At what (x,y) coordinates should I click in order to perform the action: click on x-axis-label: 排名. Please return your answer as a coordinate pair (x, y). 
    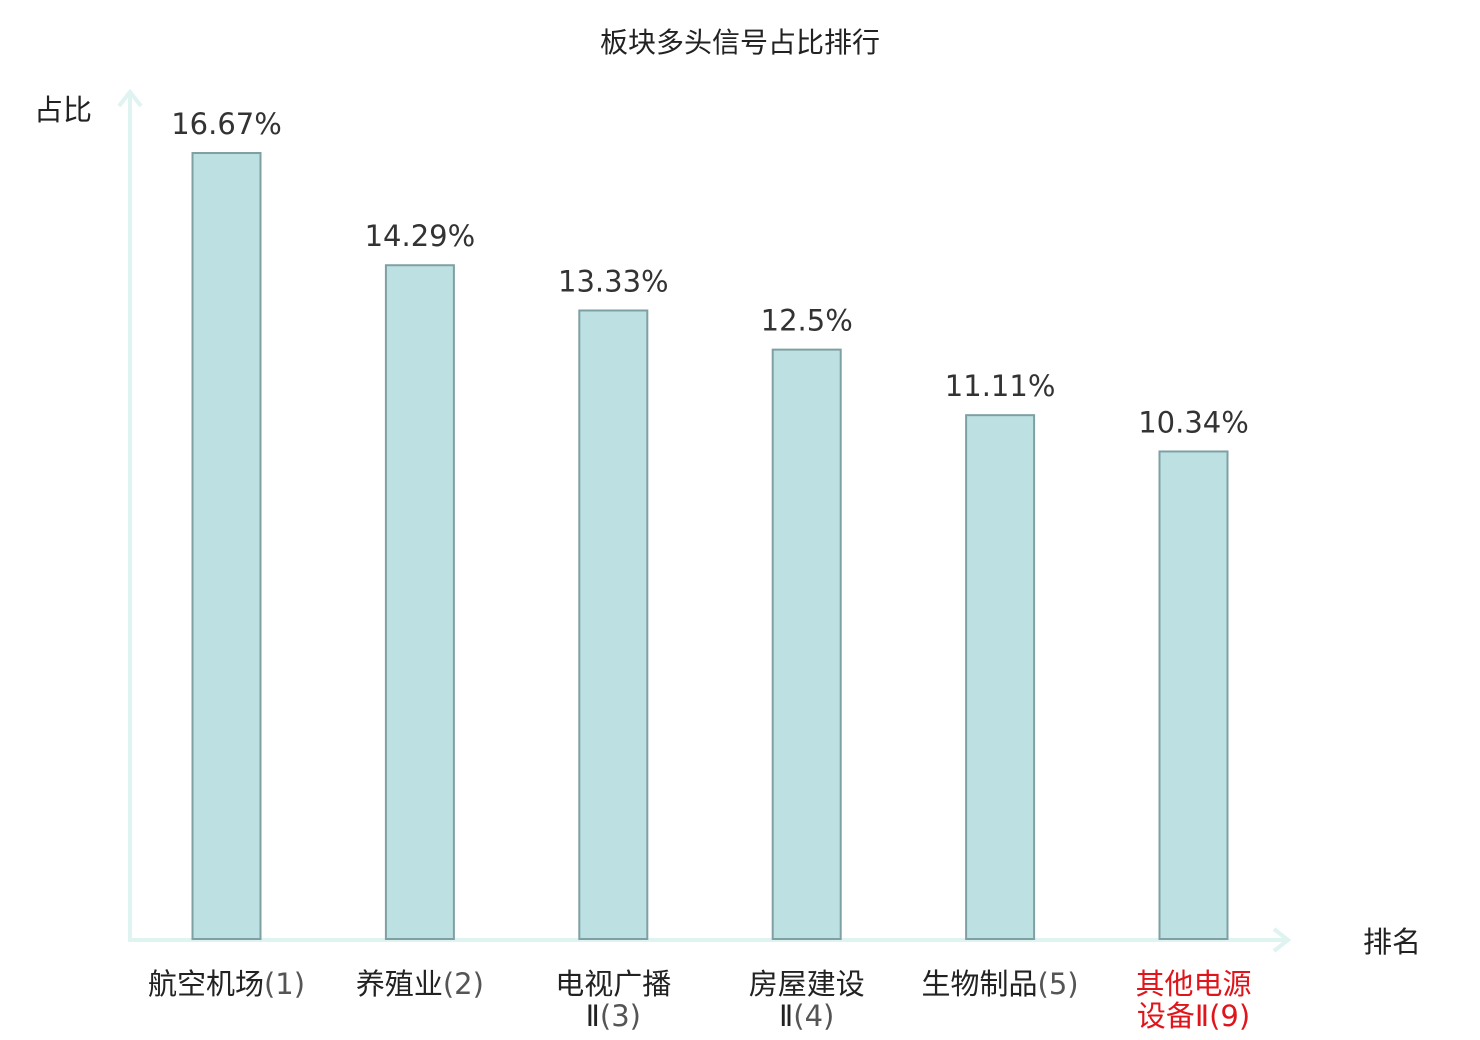
    Looking at the image, I should click on (1392, 942).